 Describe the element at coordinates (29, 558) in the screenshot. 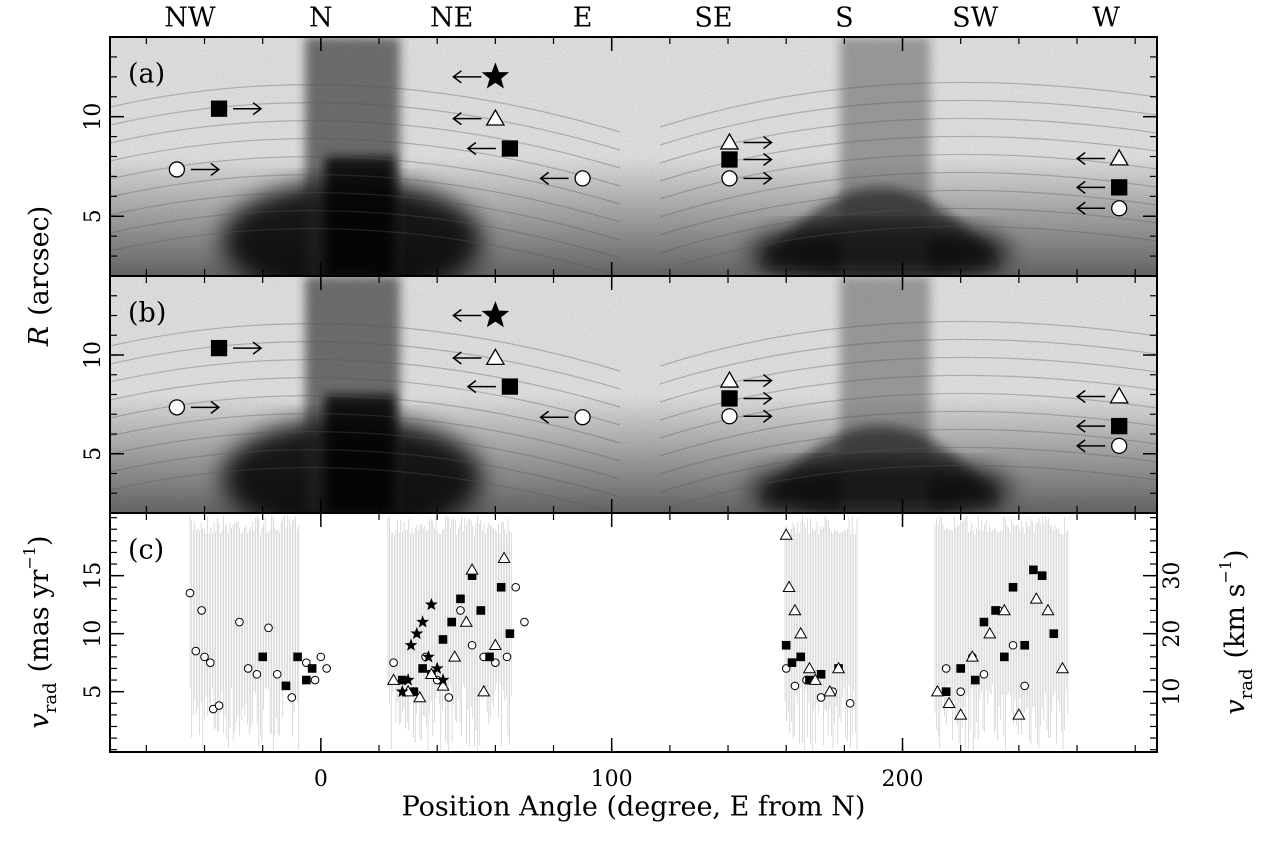

I see `axis-label-part: −1` at that location.